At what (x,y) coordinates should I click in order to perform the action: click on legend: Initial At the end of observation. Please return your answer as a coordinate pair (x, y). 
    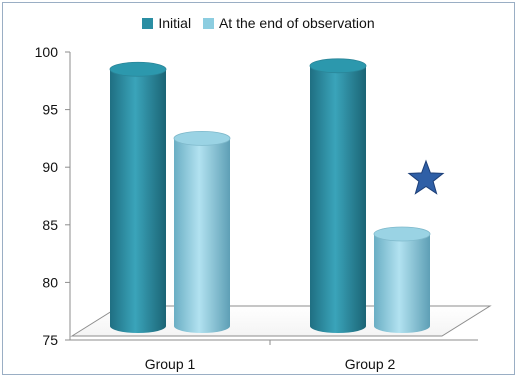
    Looking at the image, I should click on (258, 23).